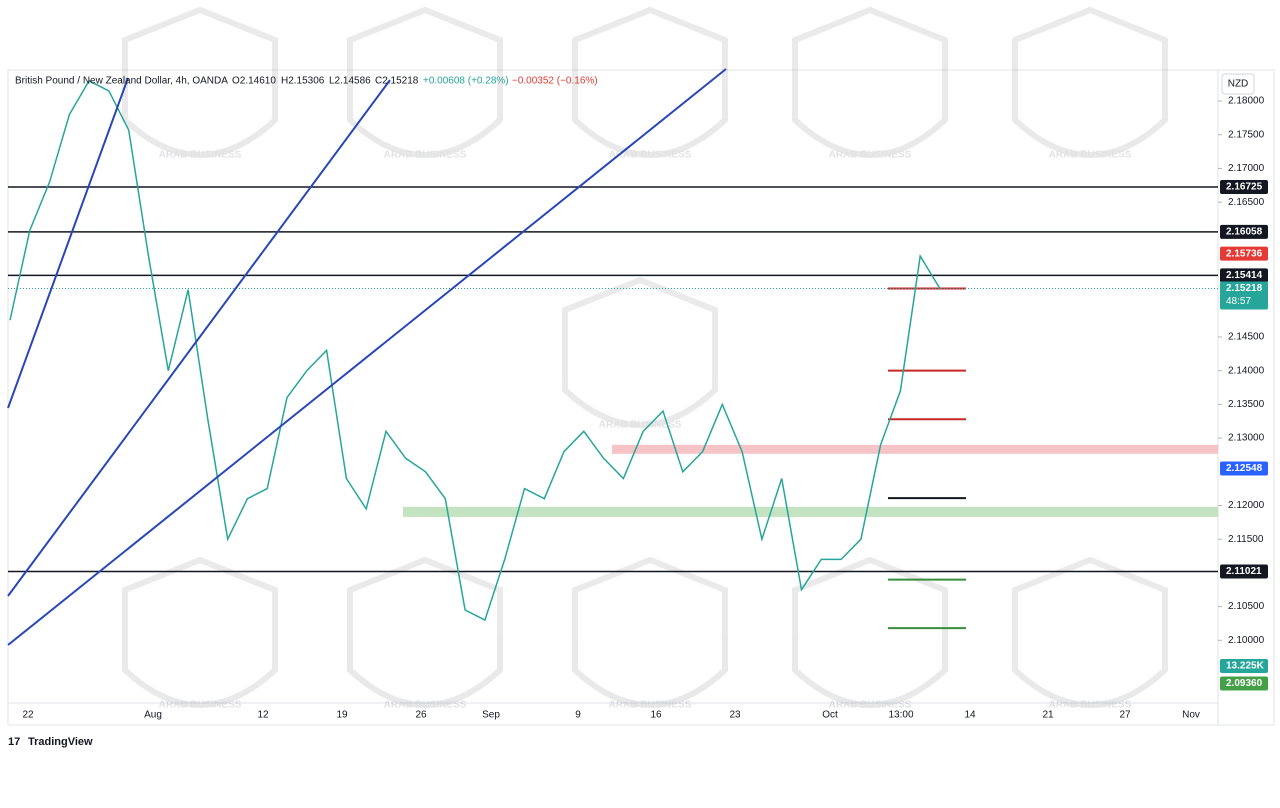  What do you see at coordinates (578, 715) in the screenshot?
I see `time-label: 9` at bounding box center [578, 715].